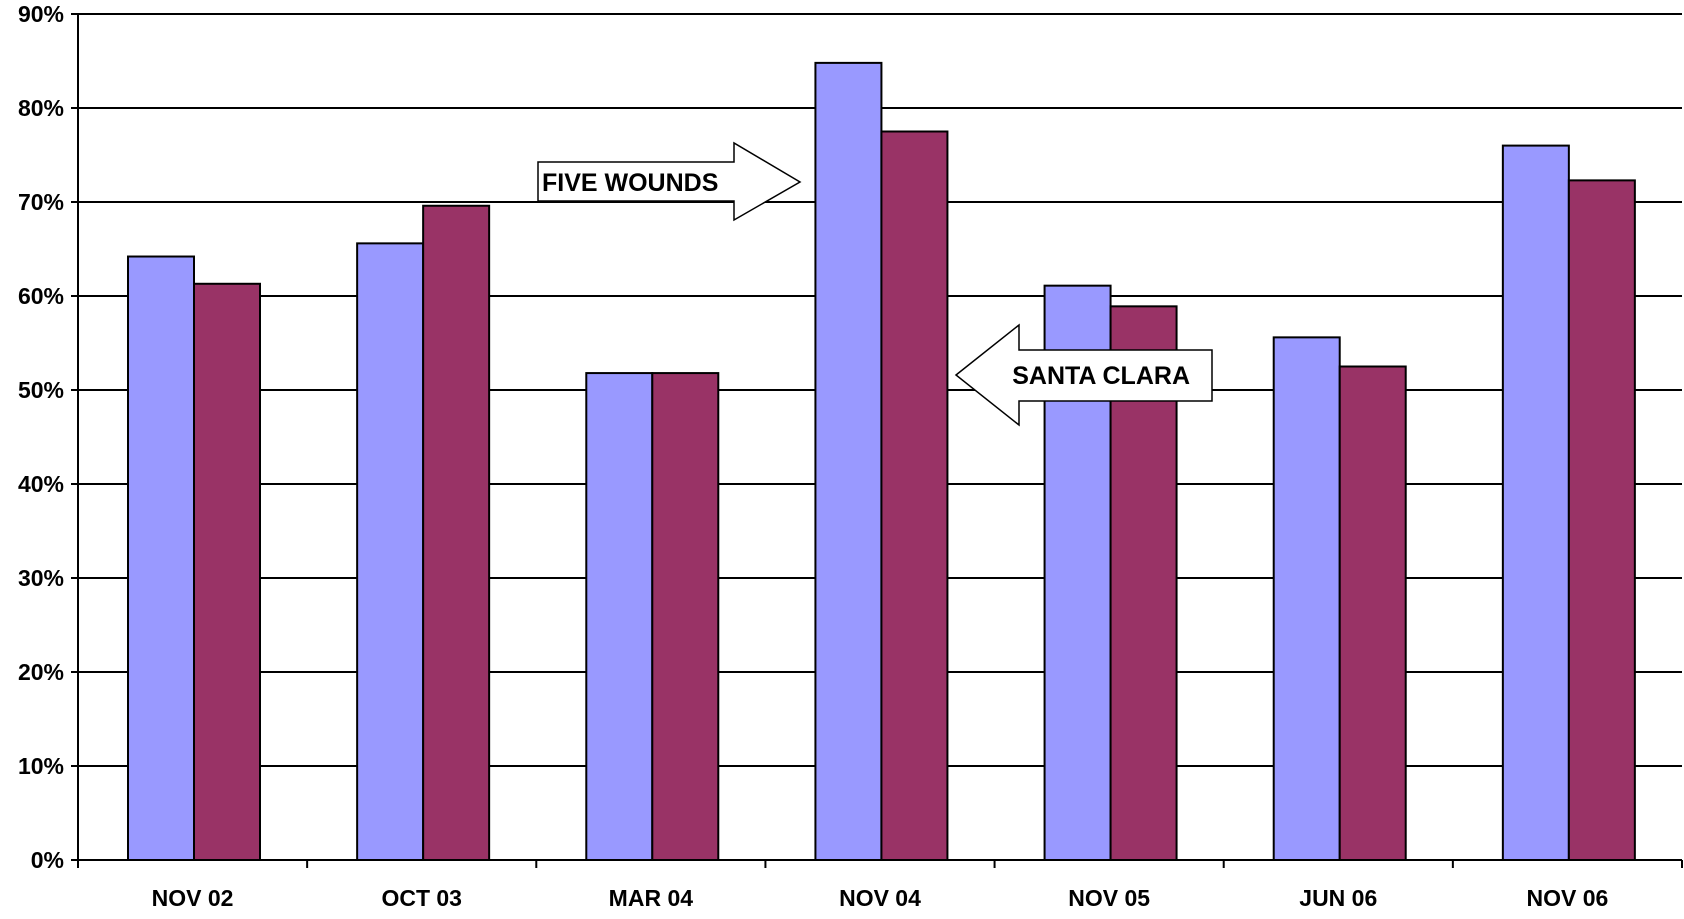 The image size is (1684, 919). Describe the element at coordinates (41, 484) in the screenshot. I see `y-tick-label: 40%` at that location.